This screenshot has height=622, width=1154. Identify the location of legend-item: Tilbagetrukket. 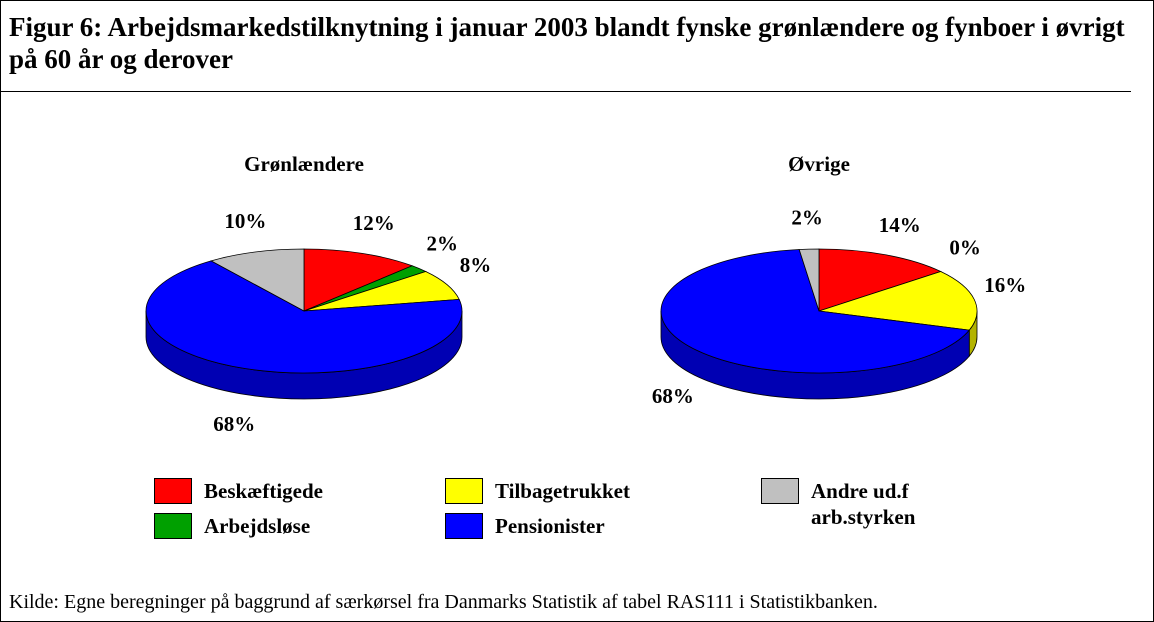
(550, 491).